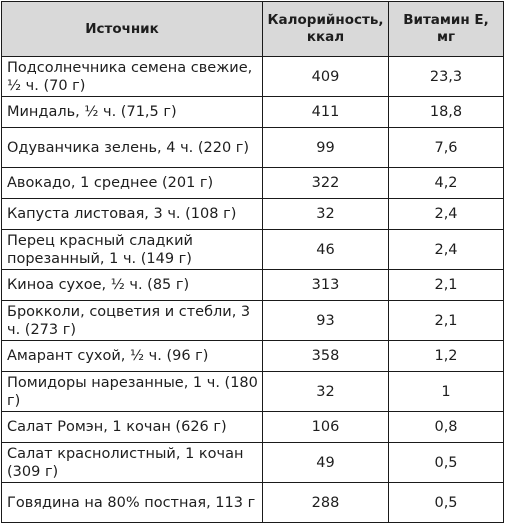 Image resolution: width=505 pixels, height=530 pixels. Describe the element at coordinates (446, 391) in the screenshot. I see `cell-vitamin-e: 1` at that location.